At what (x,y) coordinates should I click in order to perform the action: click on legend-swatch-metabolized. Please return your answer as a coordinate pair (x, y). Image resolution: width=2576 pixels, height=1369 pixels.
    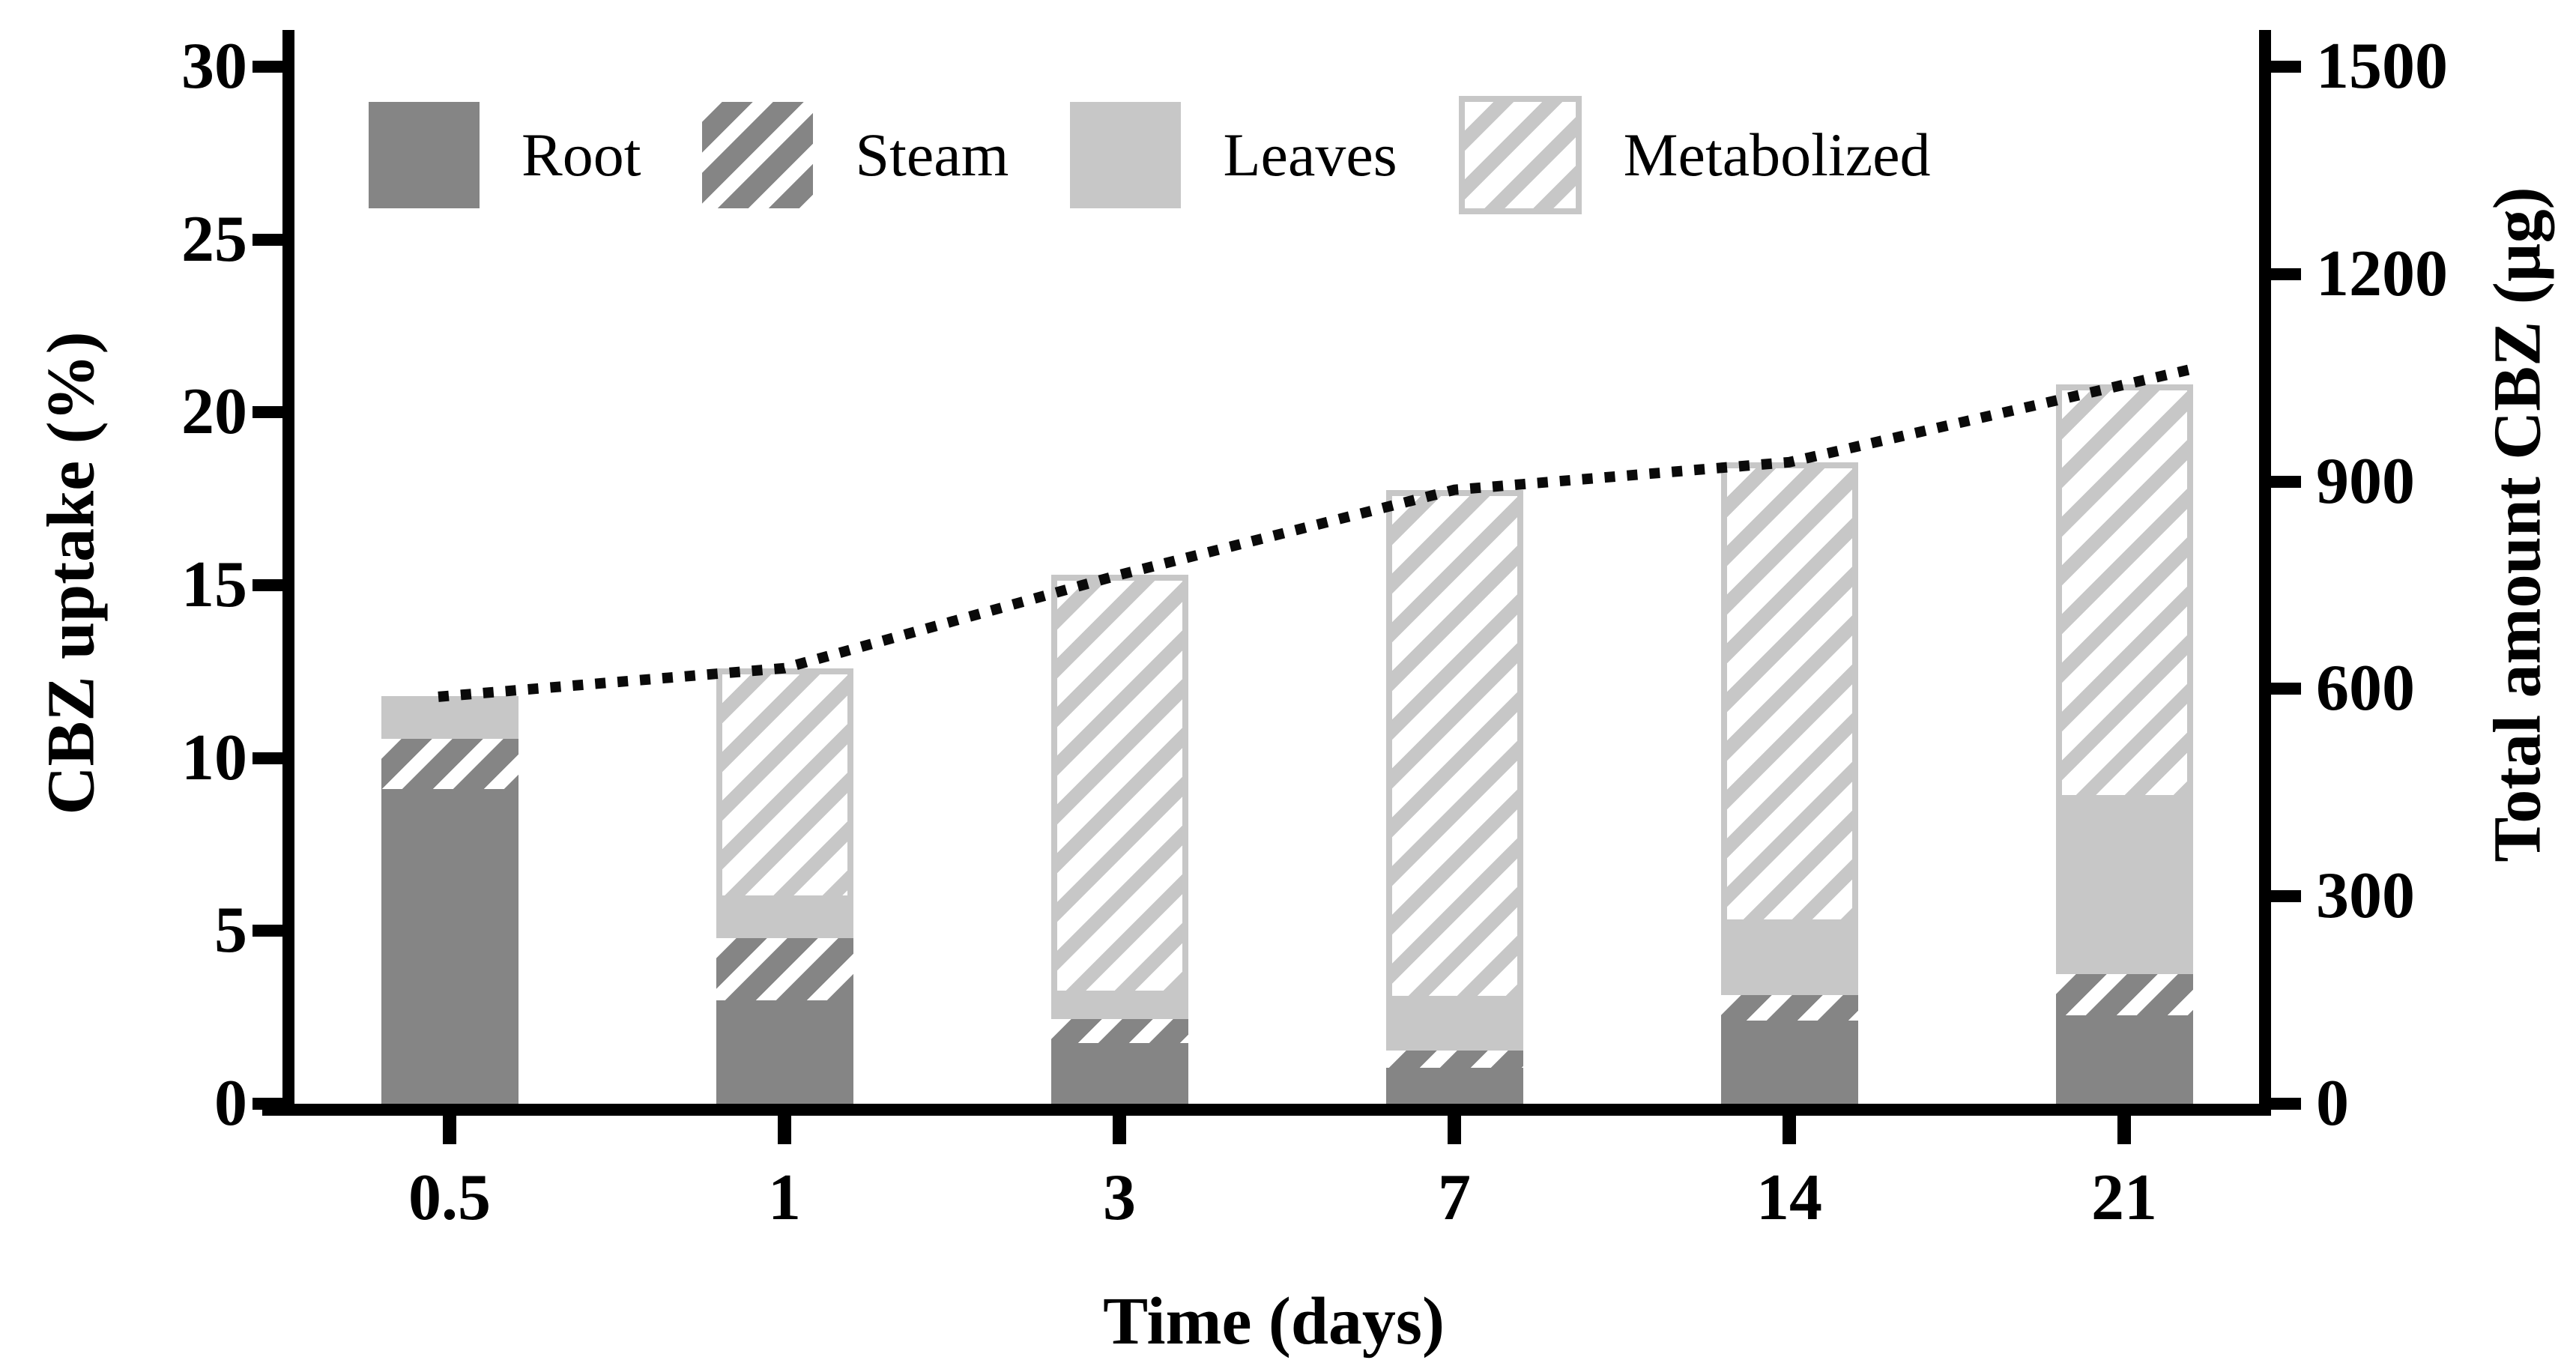
    Looking at the image, I should click on (1520, 155).